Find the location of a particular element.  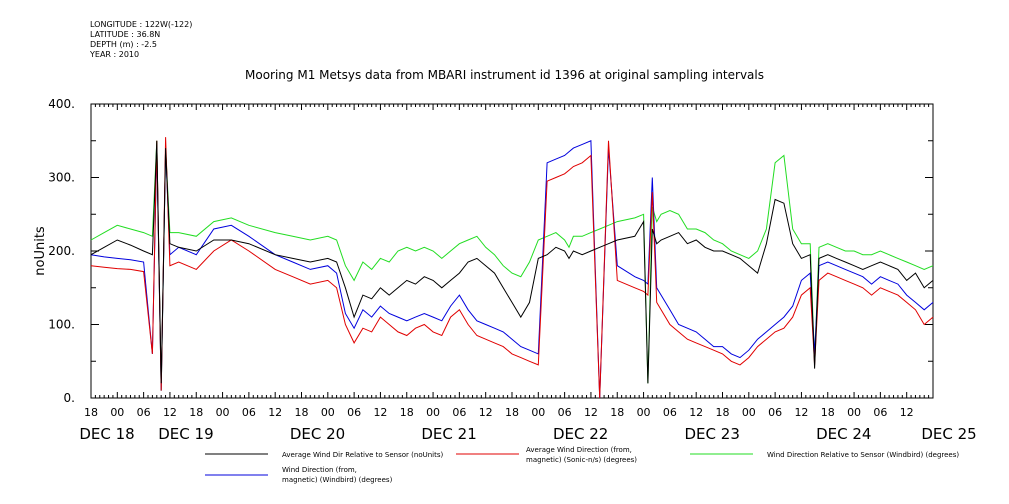

meta-year: YEAR : 2010 is located at coordinates (115, 54).